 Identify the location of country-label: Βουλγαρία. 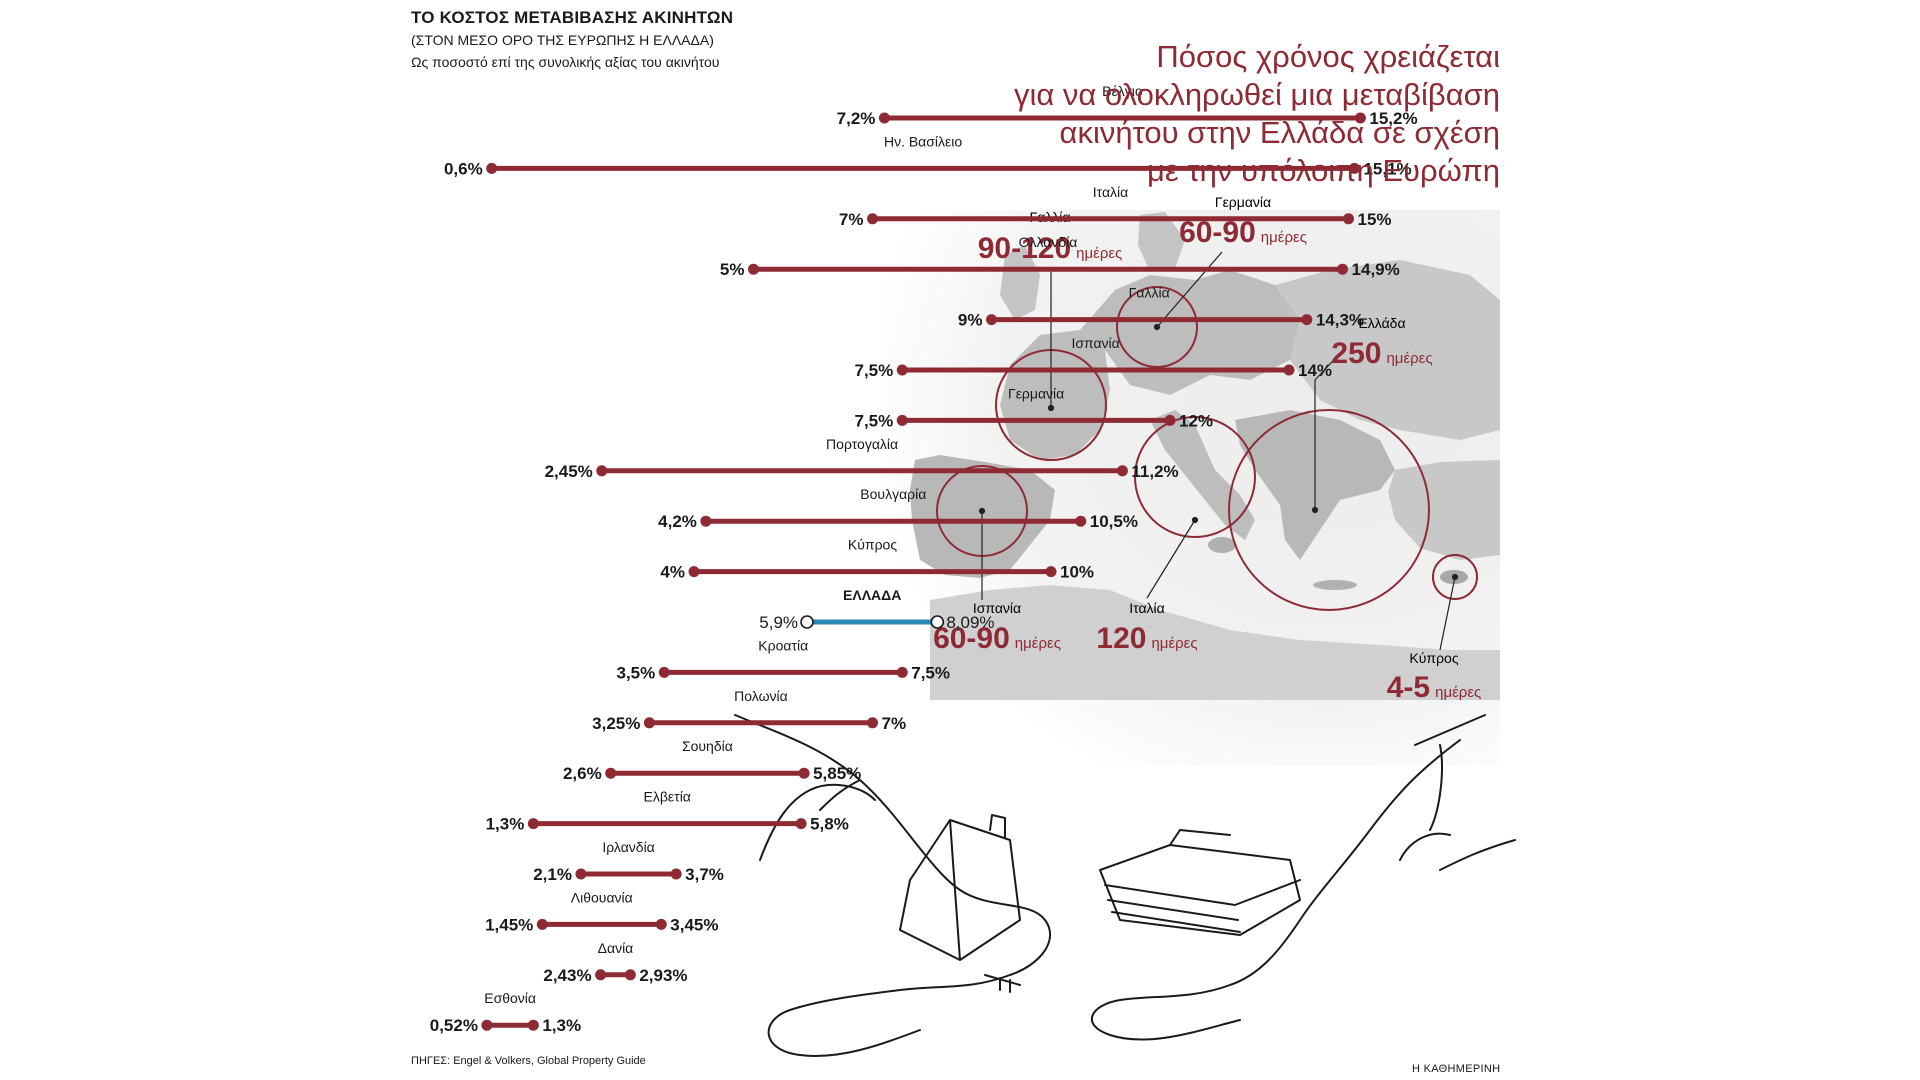
(893, 494).